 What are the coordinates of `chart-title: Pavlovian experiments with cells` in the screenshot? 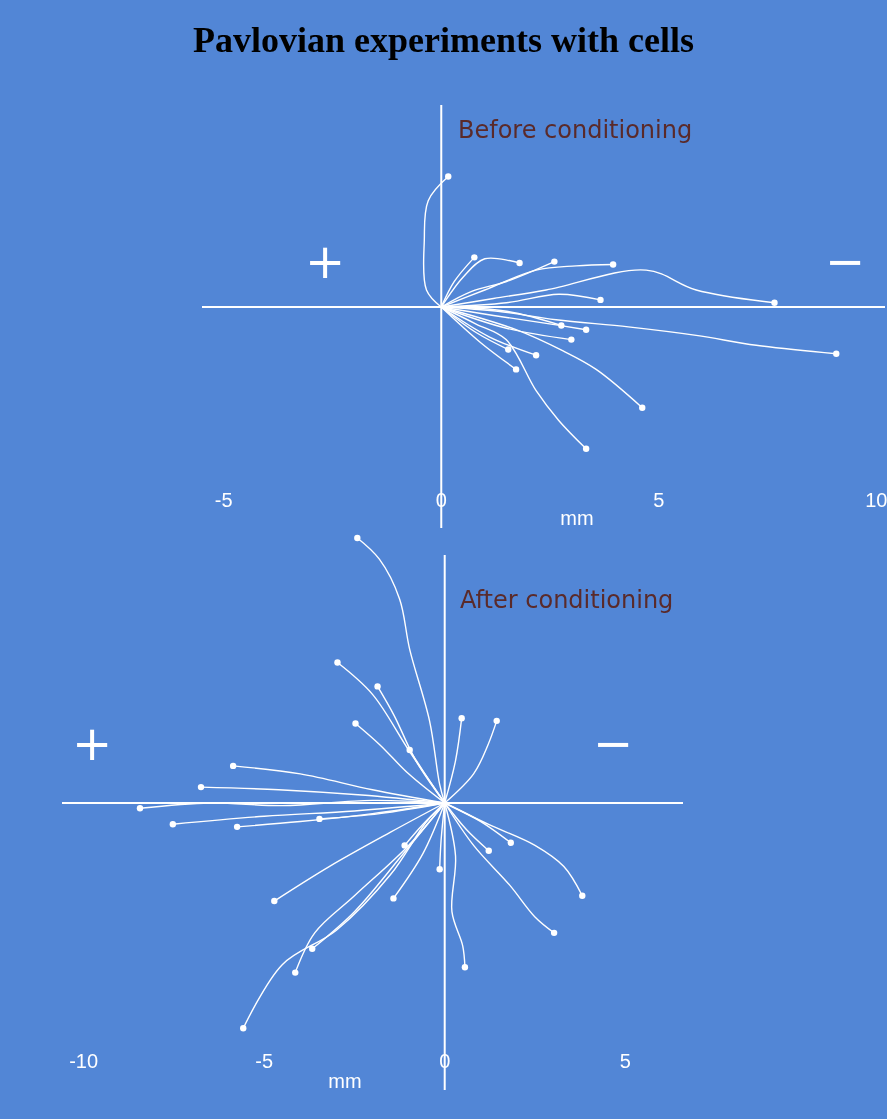 It's located at (443, 40).